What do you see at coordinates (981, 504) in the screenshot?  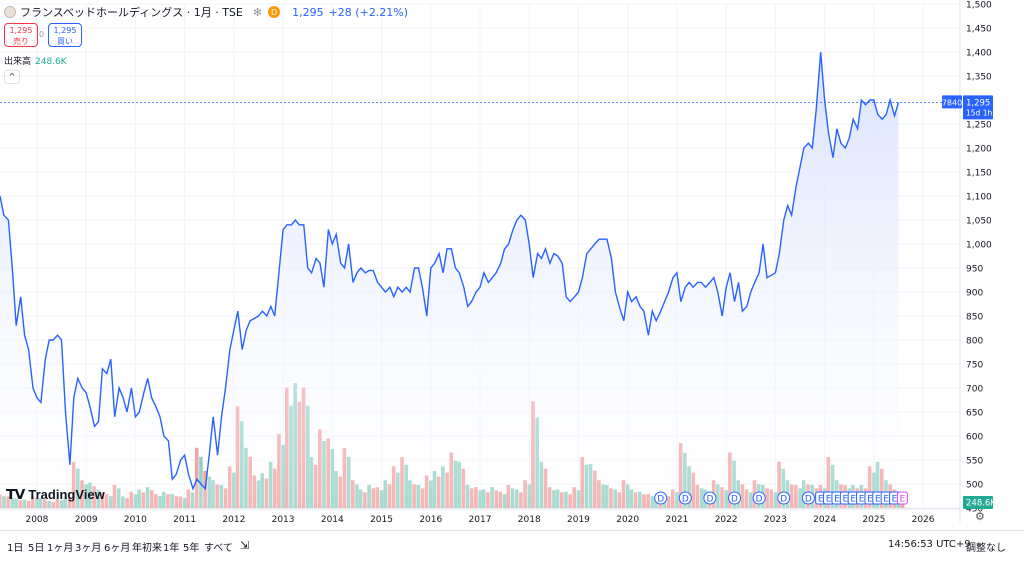 I see `volume-tag: 248.6K` at bounding box center [981, 504].